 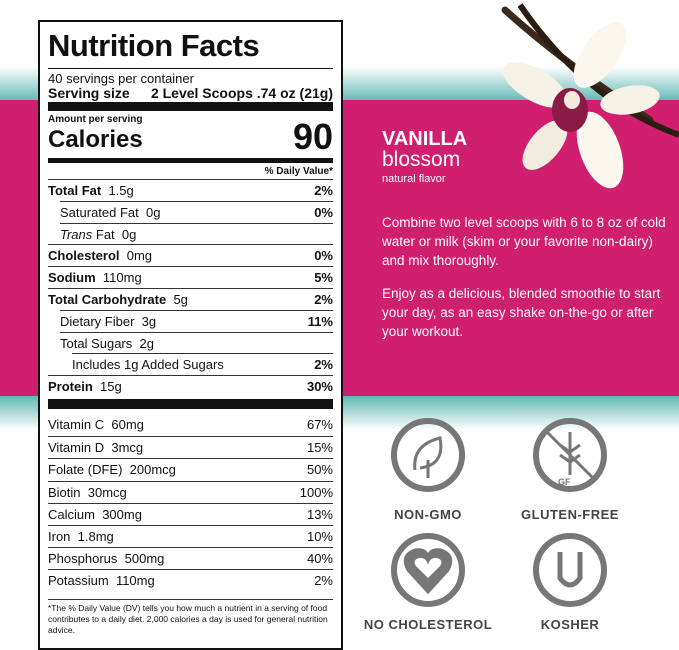 I want to click on nutrient-amount: 1.5g, so click(x=121, y=190).